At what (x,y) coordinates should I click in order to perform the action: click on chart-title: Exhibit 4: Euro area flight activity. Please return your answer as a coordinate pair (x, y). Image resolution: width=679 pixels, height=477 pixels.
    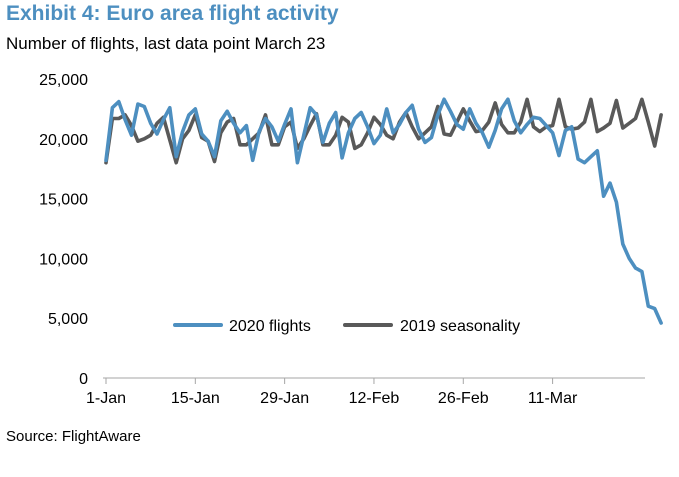
    Looking at the image, I should click on (172, 13).